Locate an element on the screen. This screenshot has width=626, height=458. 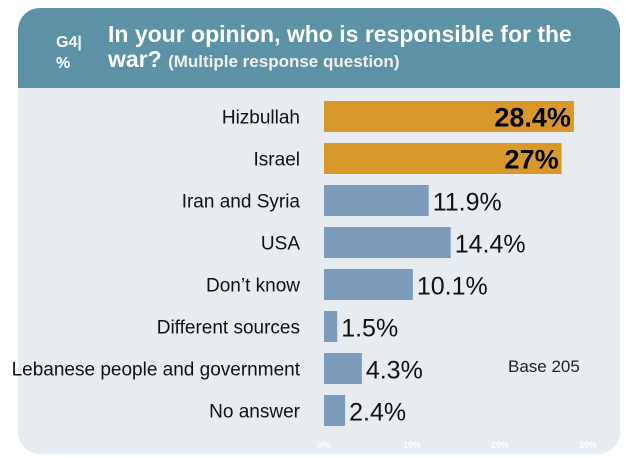
category-label: No answer is located at coordinates (254, 412).